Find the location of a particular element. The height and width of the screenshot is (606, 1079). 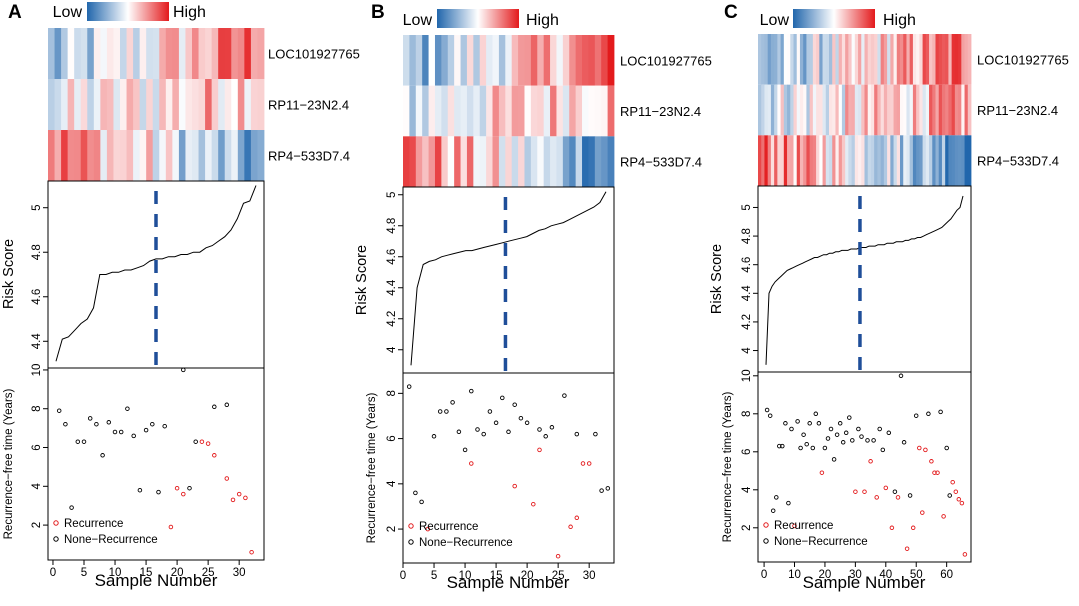

rfs-plot-frame is located at coordinates (508, 468).